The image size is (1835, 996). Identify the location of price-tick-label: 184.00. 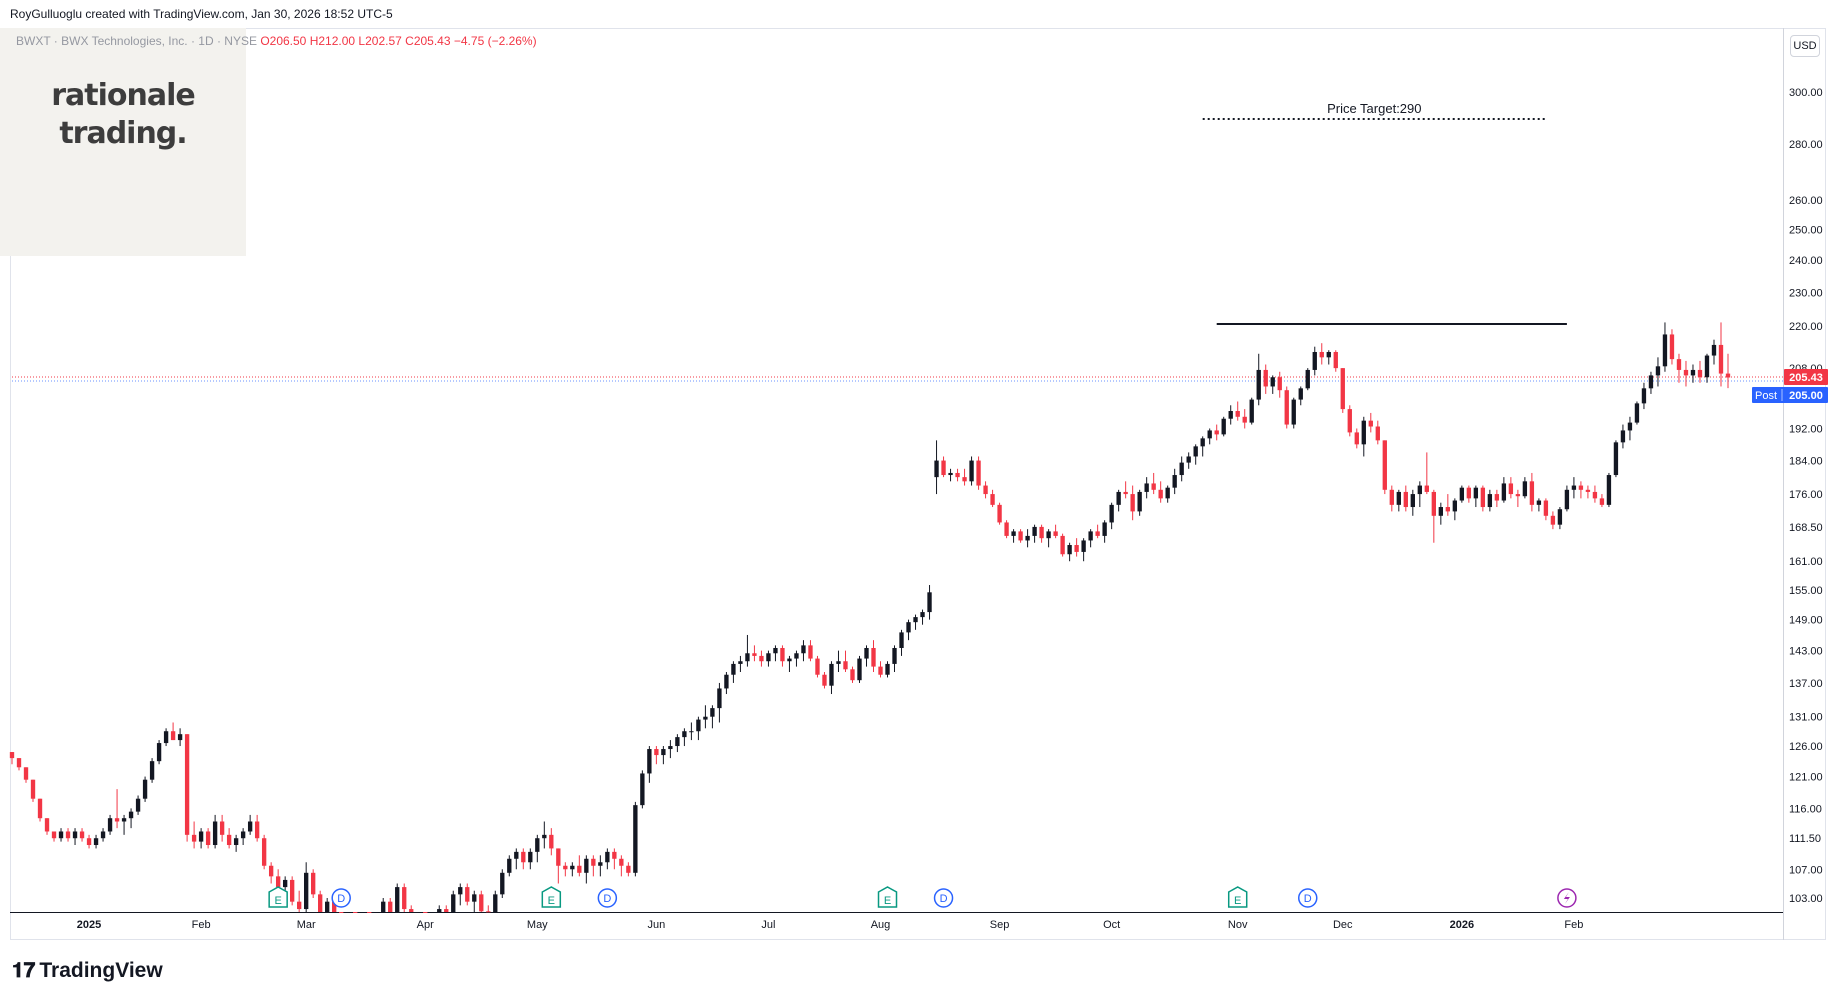
(1806, 462).